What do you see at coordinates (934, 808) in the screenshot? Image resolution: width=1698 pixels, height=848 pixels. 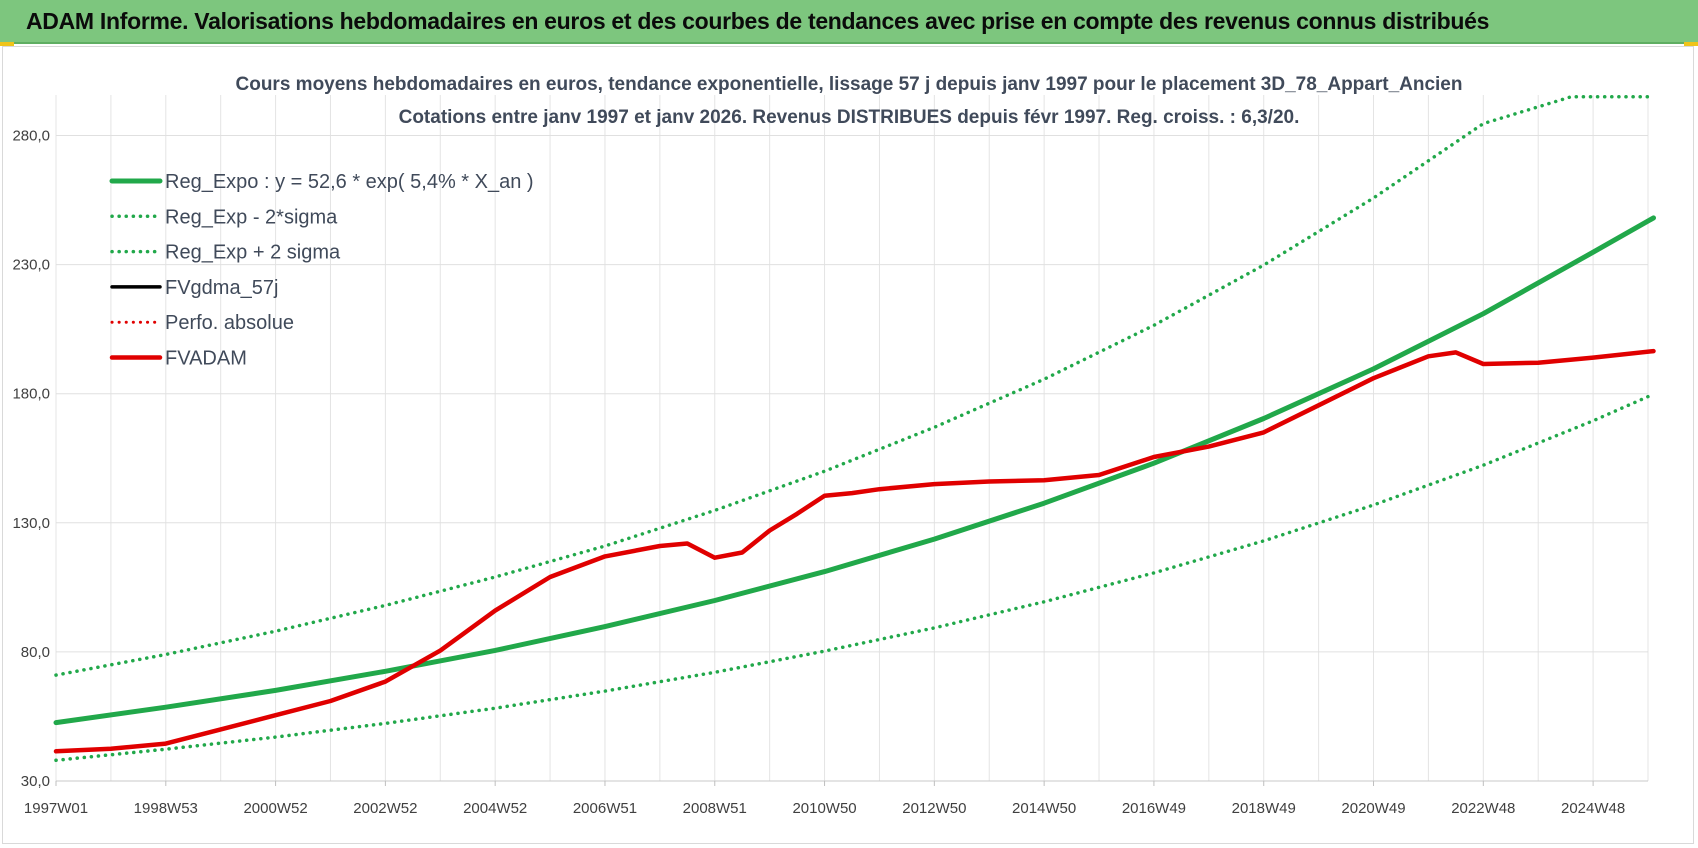 I see `x-tick-label: 2012W50` at bounding box center [934, 808].